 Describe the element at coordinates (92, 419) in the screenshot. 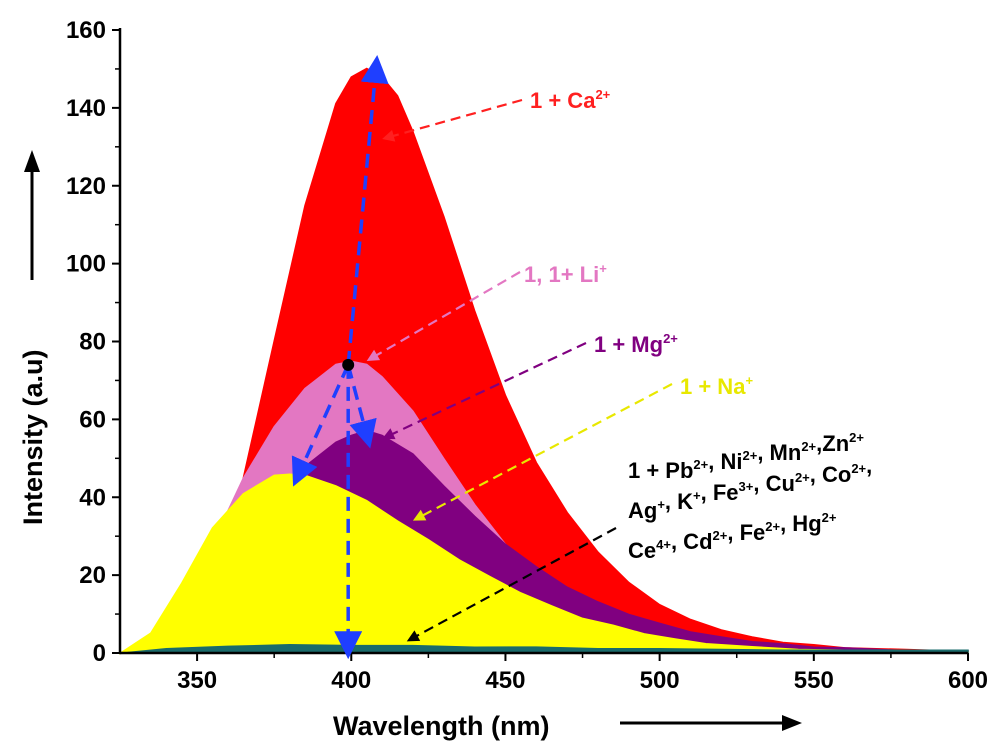

I see `y-tick-label: 60` at that location.